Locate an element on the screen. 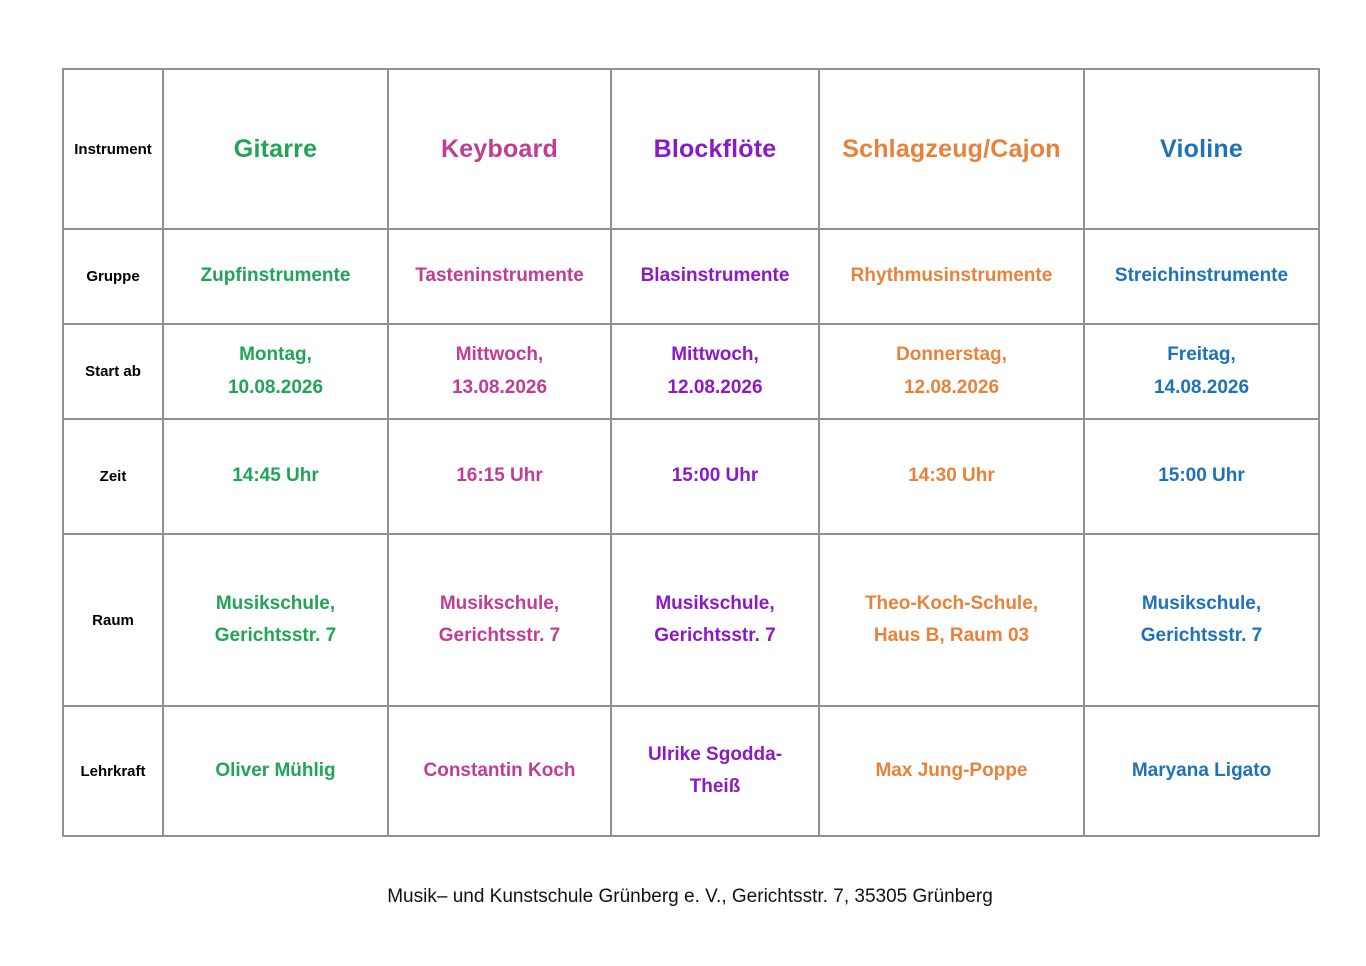 The width and height of the screenshot is (1366, 966). cell-violine-start: Freitag, 14.08.2026 is located at coordinates (1201, 371).